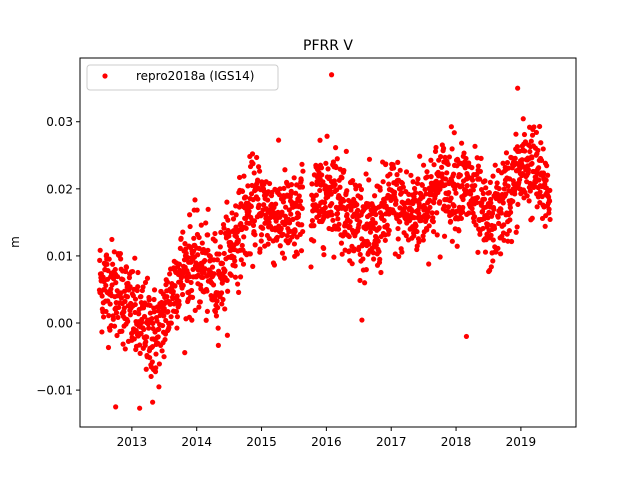  Describe the element at coordinates (326, 438) in the screenshot. I see `x-axis: 2013 2014 2015 2016 2017 2018 2019` at that location.